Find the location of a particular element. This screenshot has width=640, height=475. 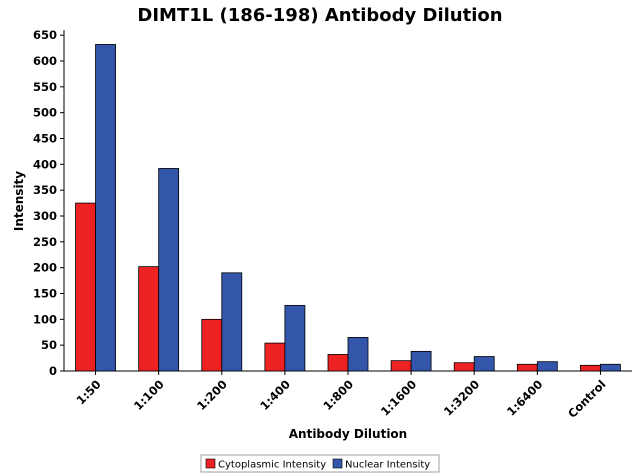

y-tick-label: 500 is located at coordinates (45, 113).